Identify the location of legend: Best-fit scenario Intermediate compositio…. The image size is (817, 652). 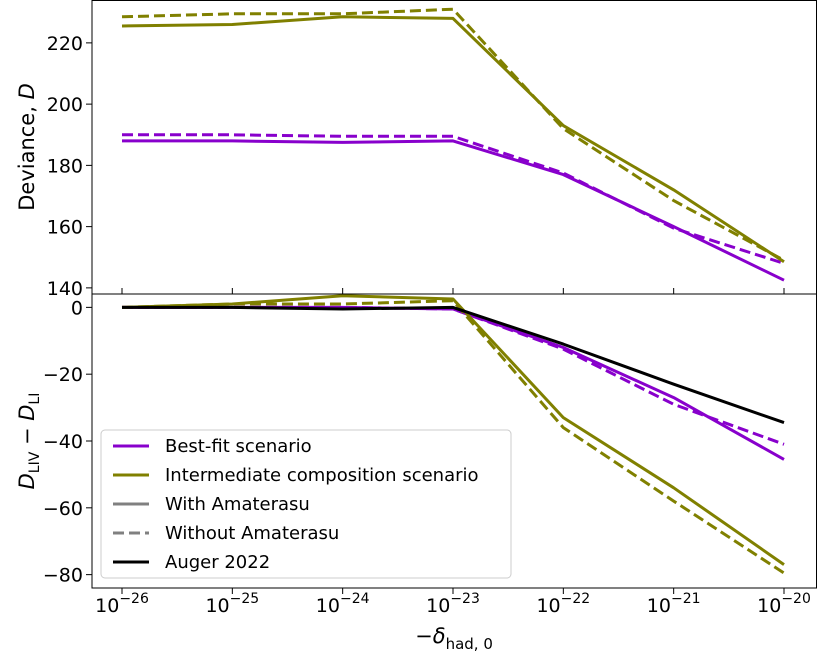
(306, 504).